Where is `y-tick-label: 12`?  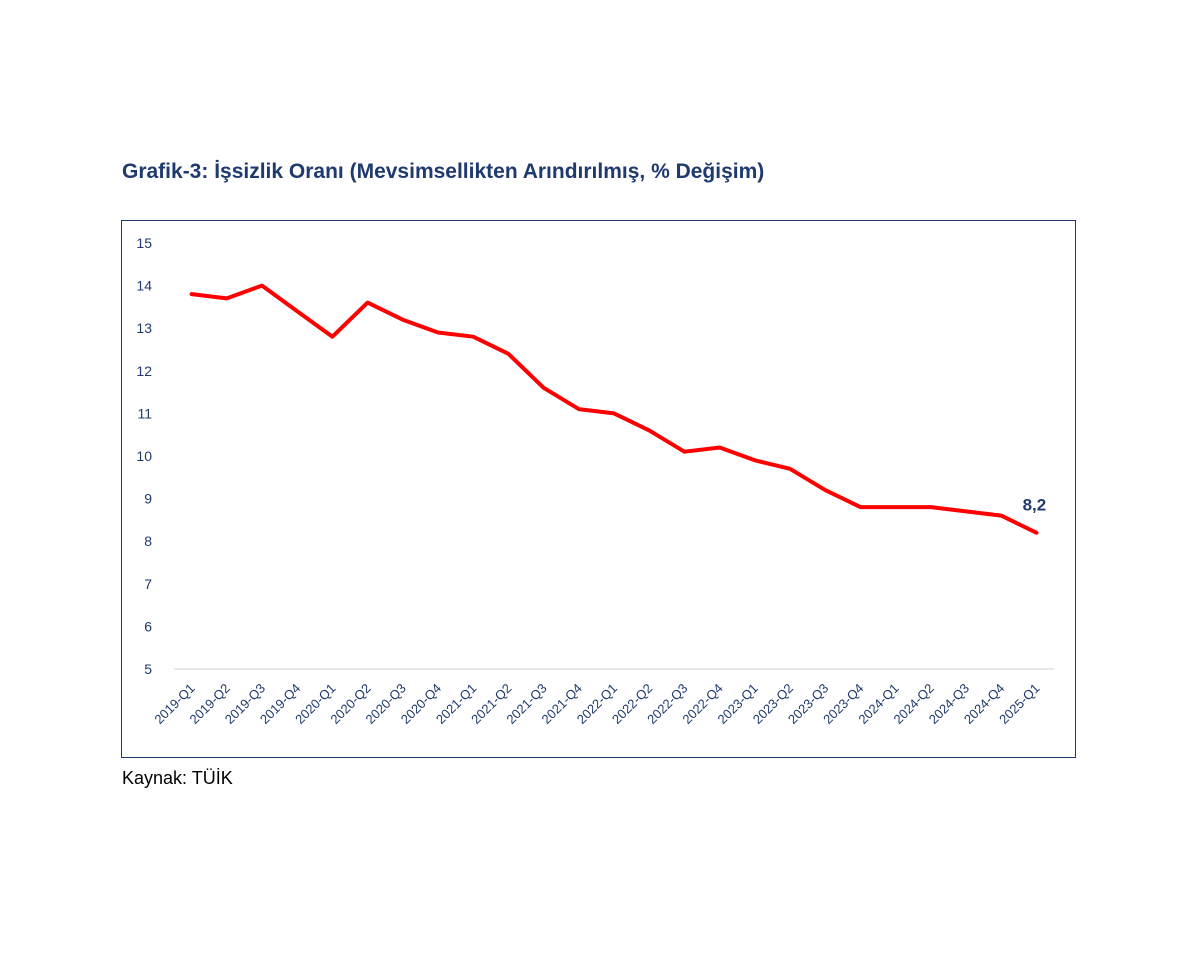
y-tick-label: 12 is located at coordinates (144, 371).